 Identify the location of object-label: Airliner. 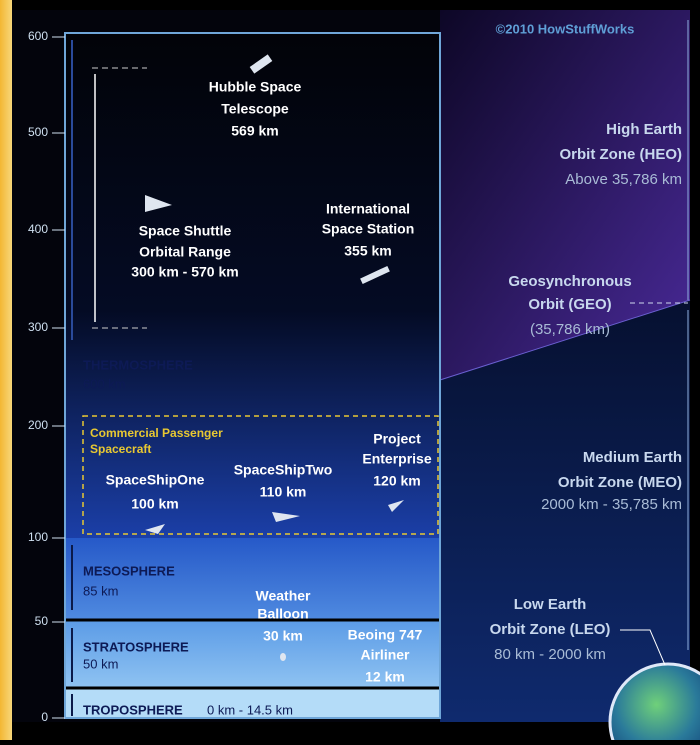
(385, 655).